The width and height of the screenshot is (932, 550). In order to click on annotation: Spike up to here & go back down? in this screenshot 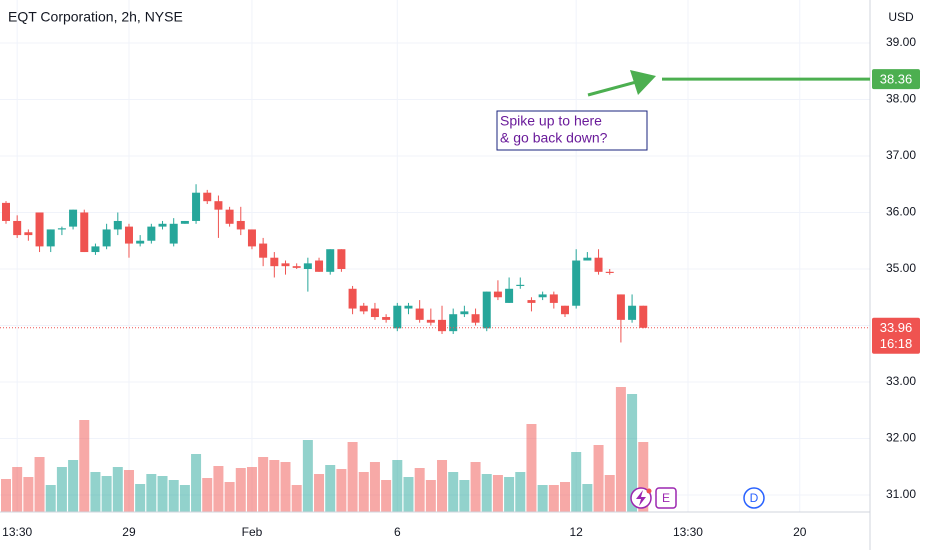, I will do `click(572, 130)`.